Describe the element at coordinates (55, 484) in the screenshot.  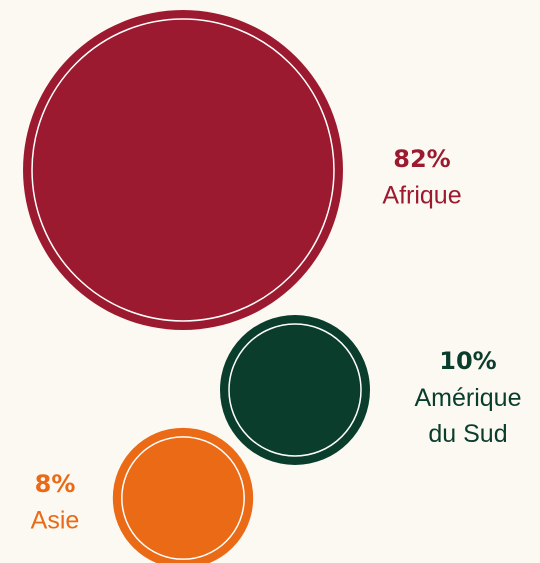
I see `value-label: 8%` at that location.